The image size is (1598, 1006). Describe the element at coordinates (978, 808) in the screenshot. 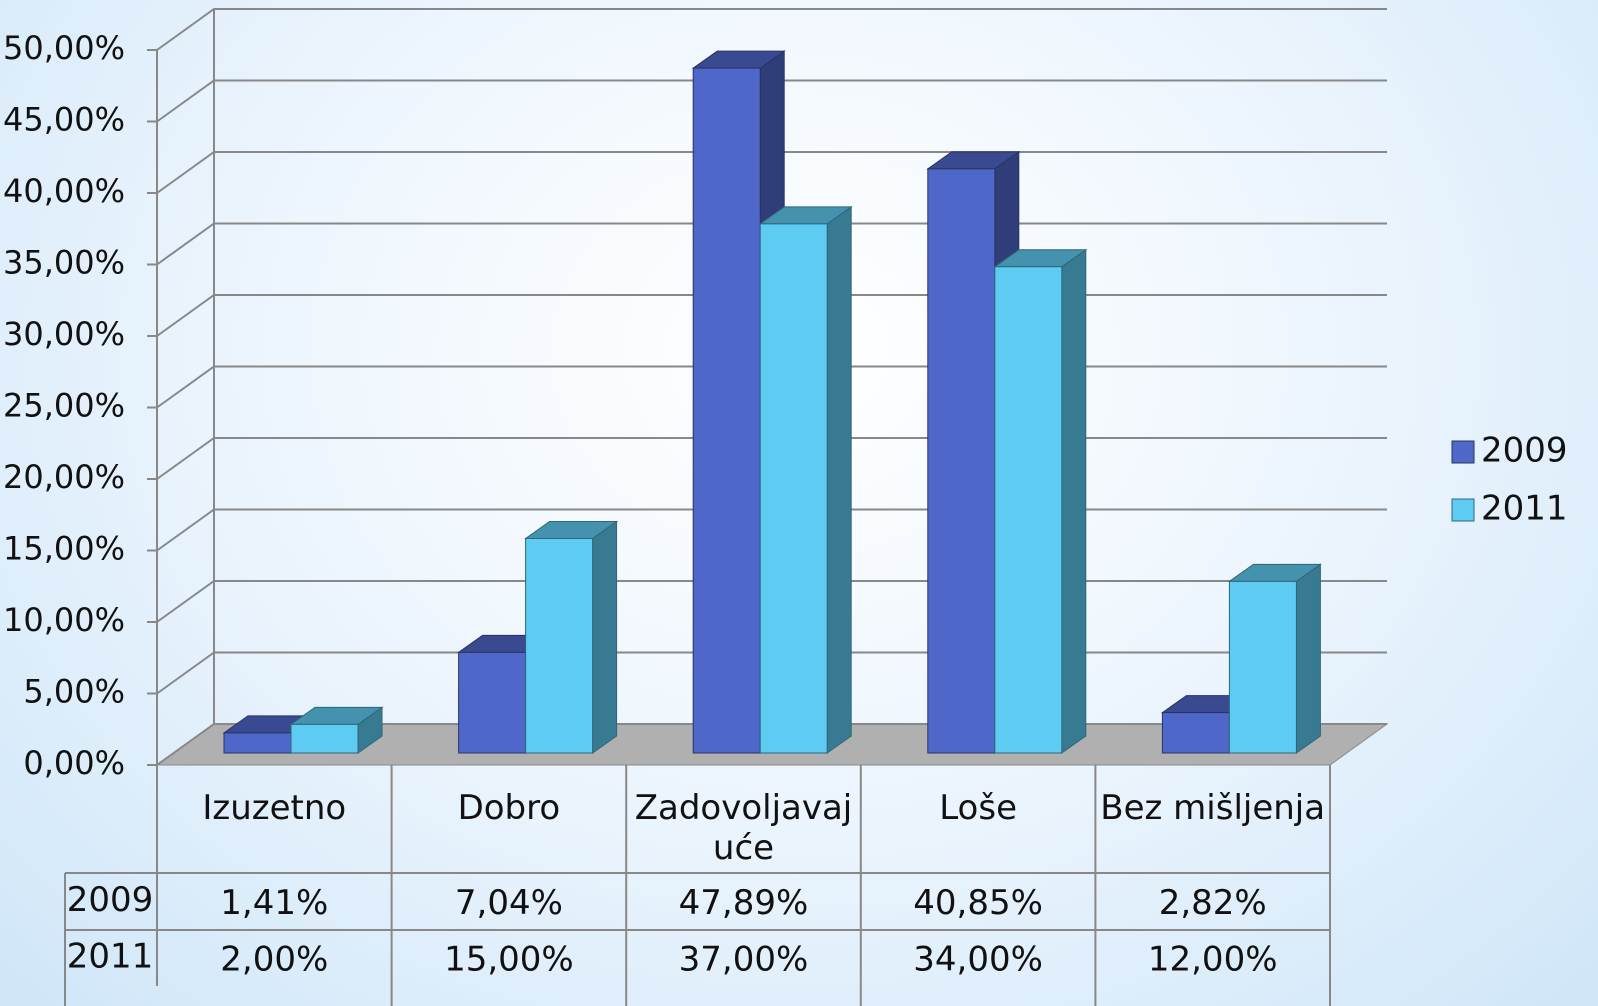

I see `category-label: Loše` at that location.